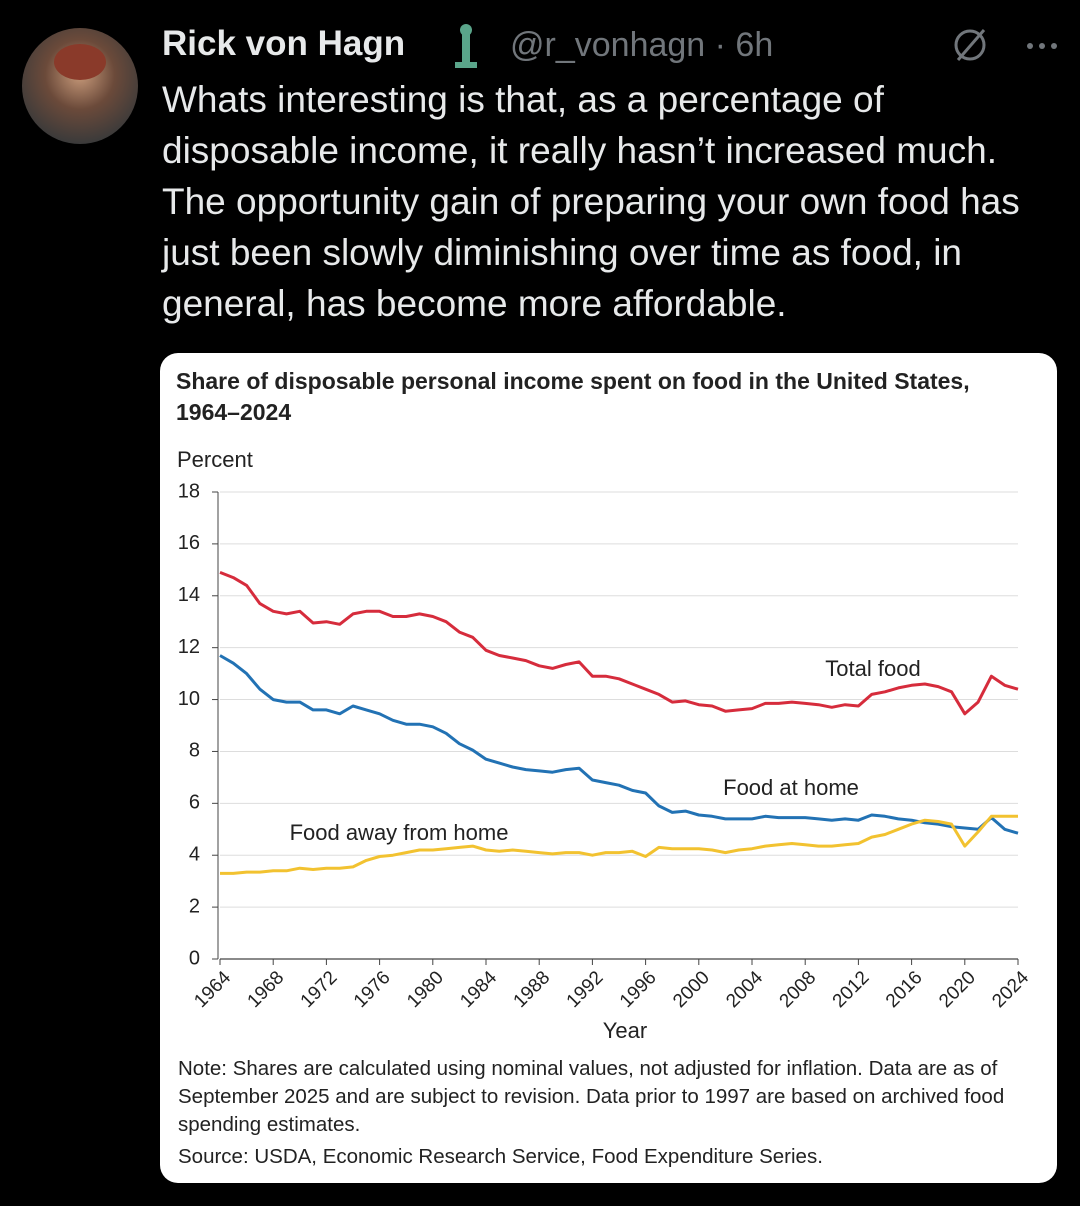 This screenshot has width=1080, height=1206. What do you see at coordinates (1010, 989) in the screenshot?
I see `x-tick-label: 2024` at bounding box center [1010, 989].